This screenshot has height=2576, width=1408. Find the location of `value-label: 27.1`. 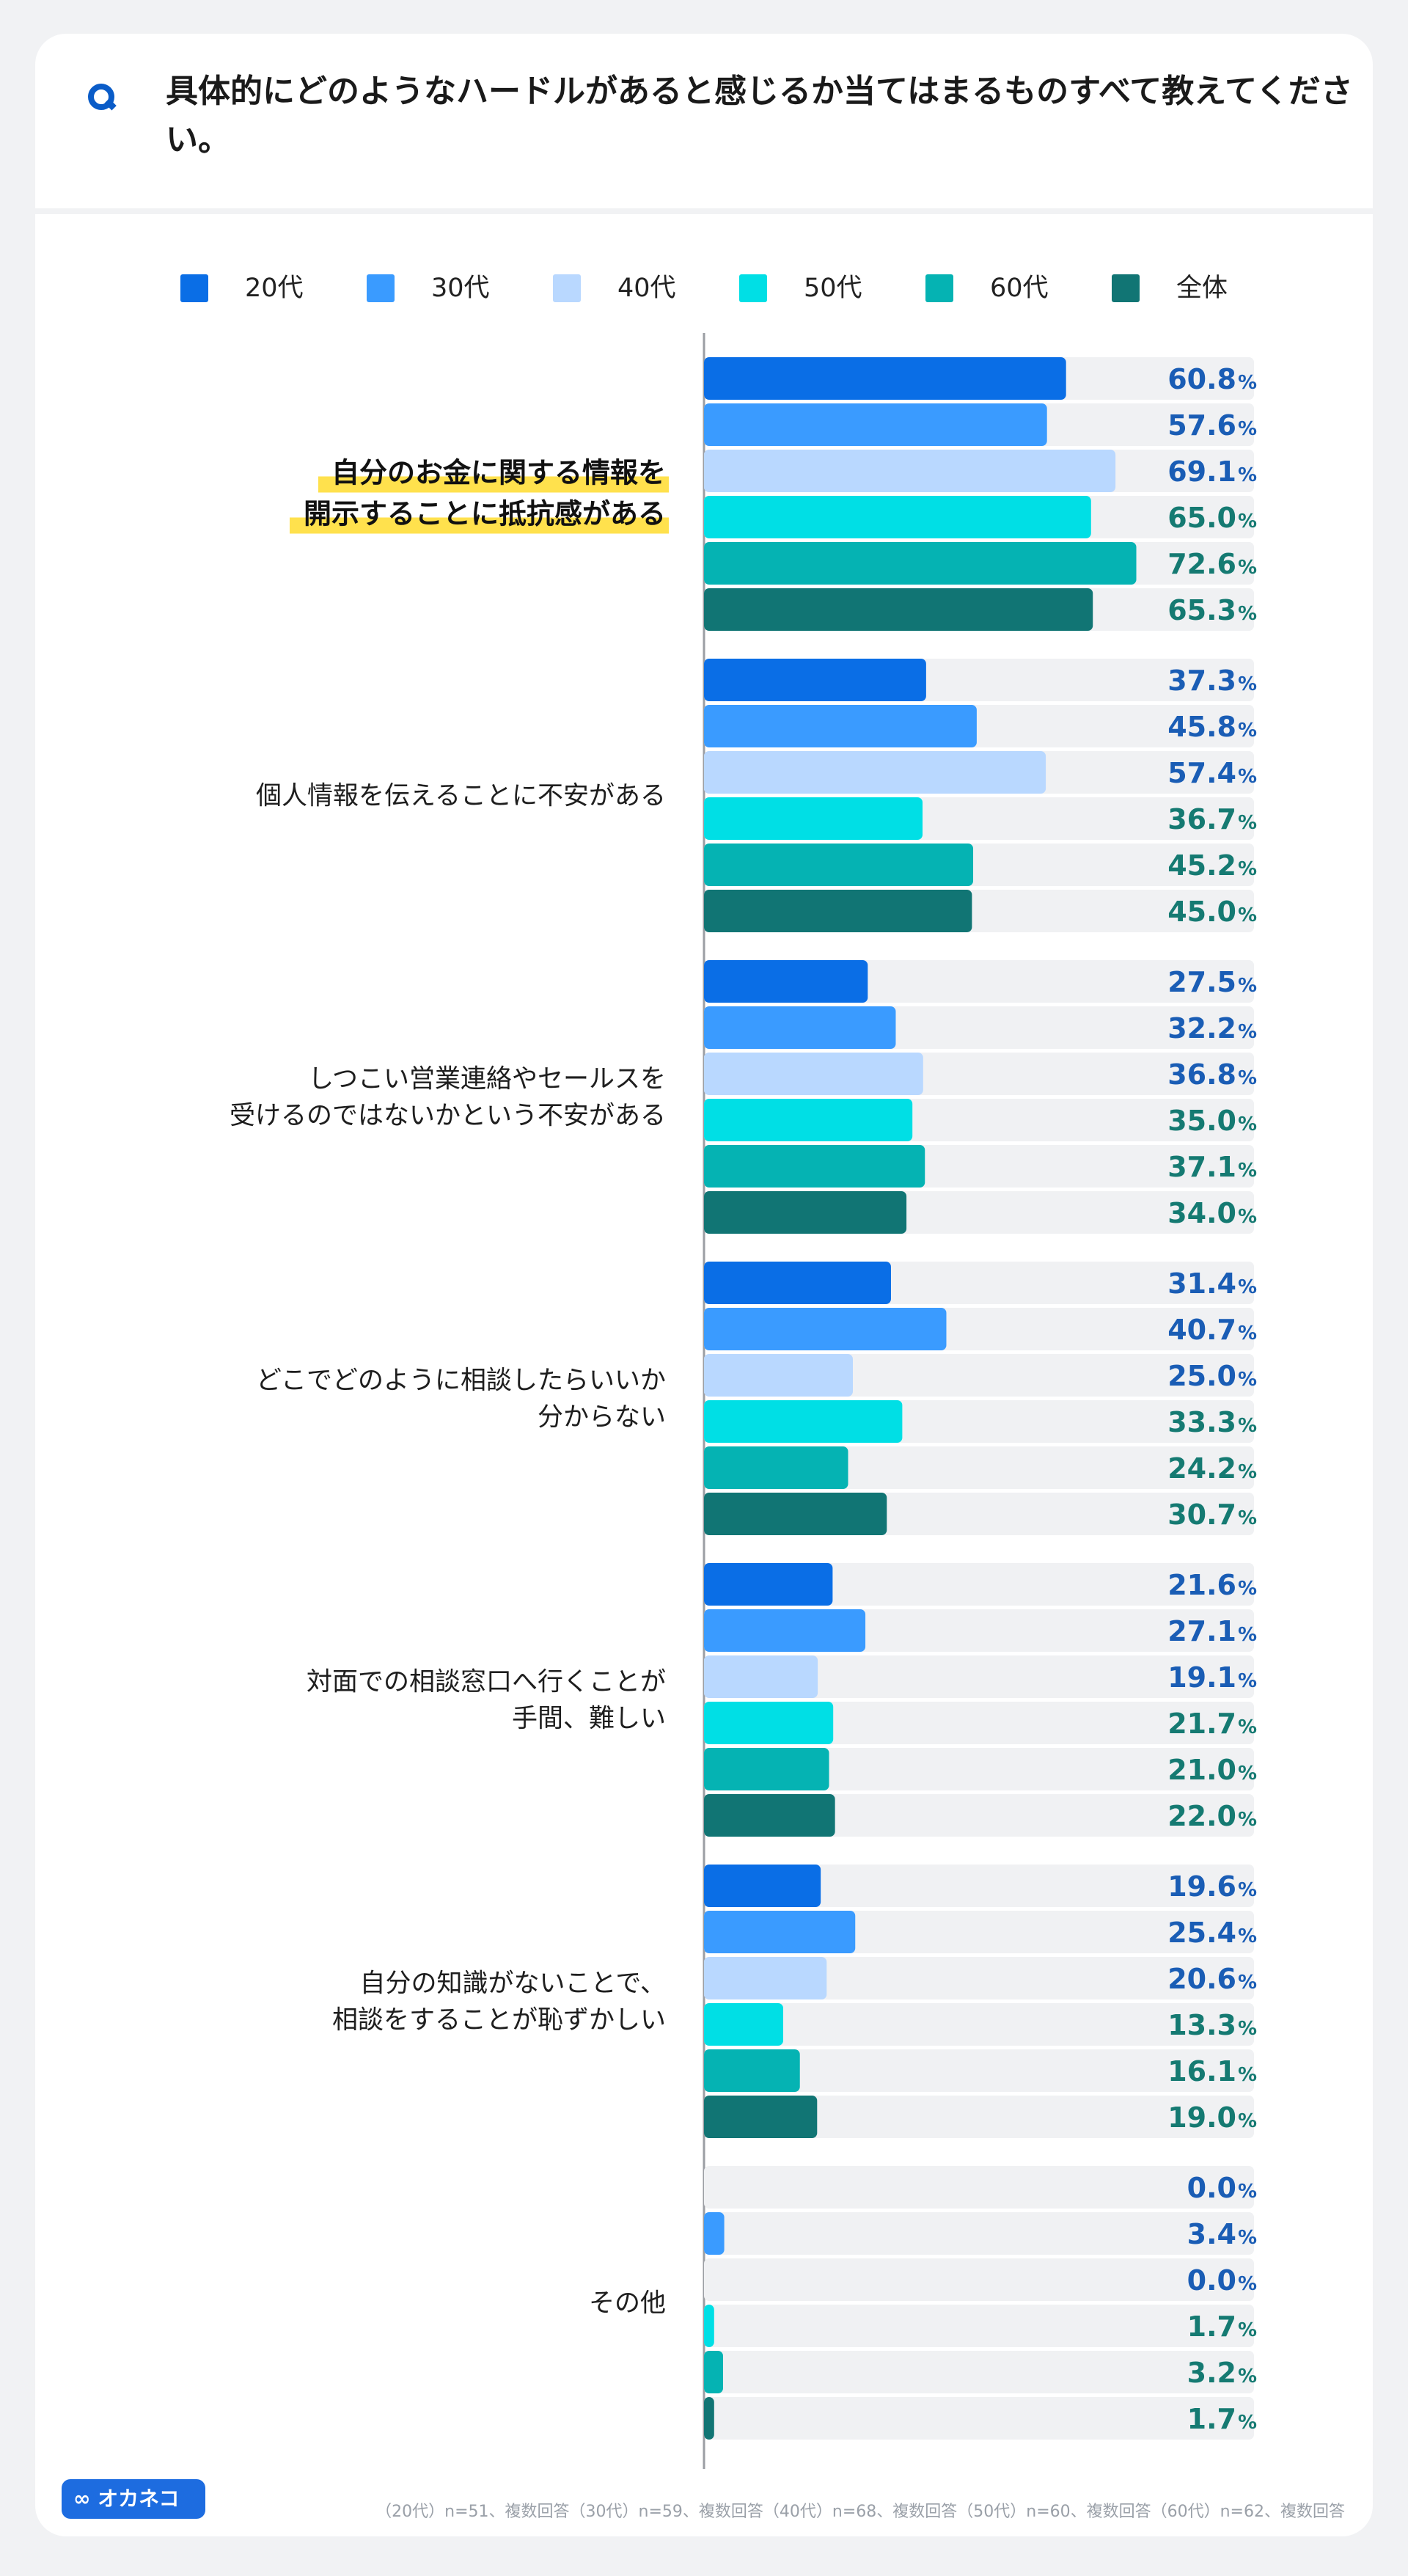

value-label: 27.1 is located at coordinates (1201, 1631).